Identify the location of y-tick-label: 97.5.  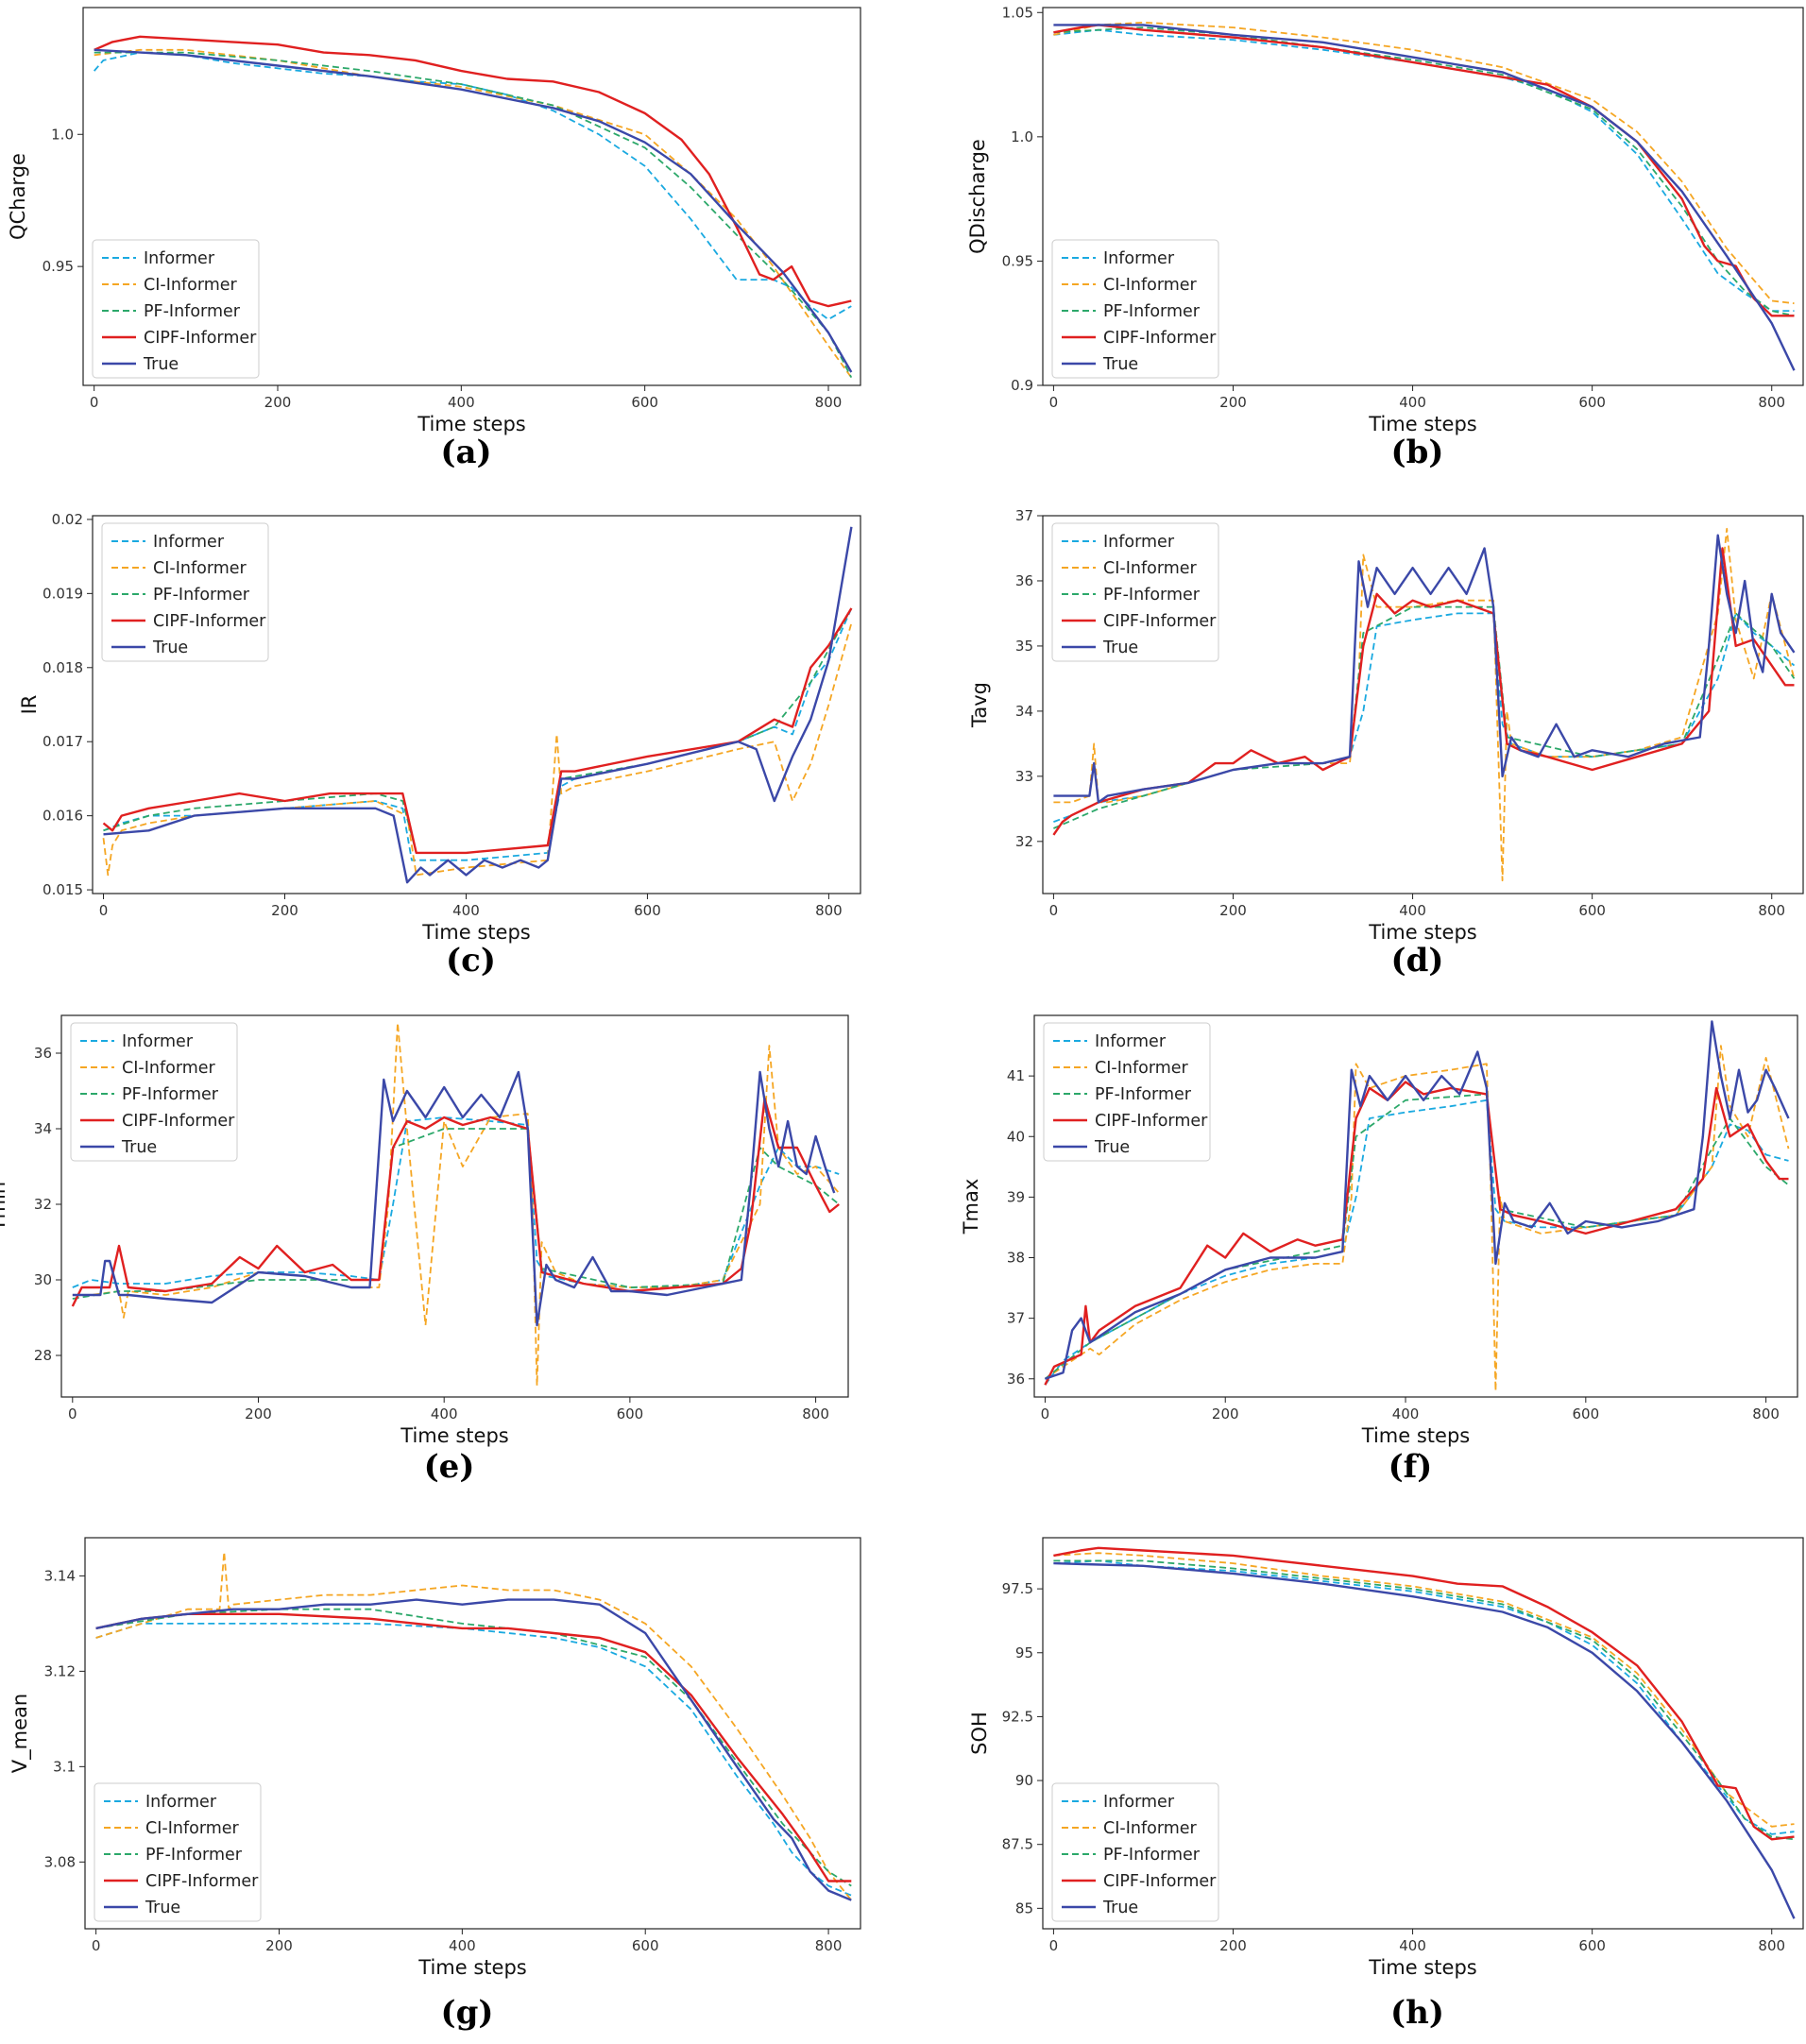
(1017, 1588).